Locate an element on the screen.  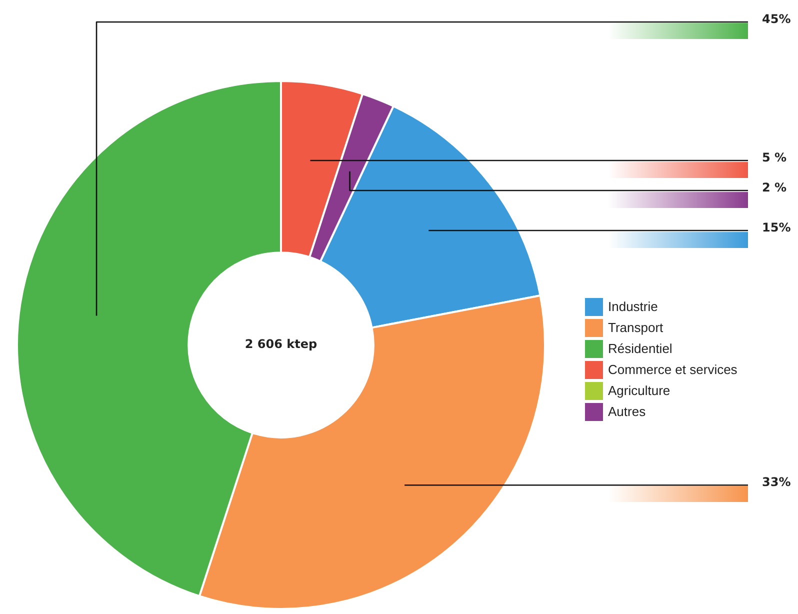
legend-label: Commerce et services is located at coordinates (673, 369).